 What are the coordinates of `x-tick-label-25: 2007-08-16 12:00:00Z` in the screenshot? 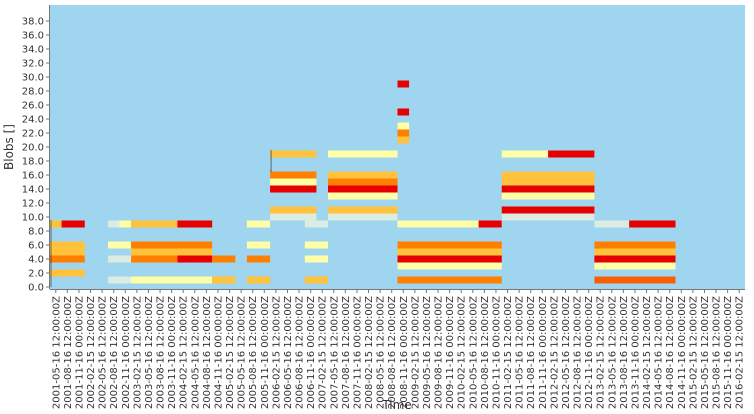 It's located at (346, 352).